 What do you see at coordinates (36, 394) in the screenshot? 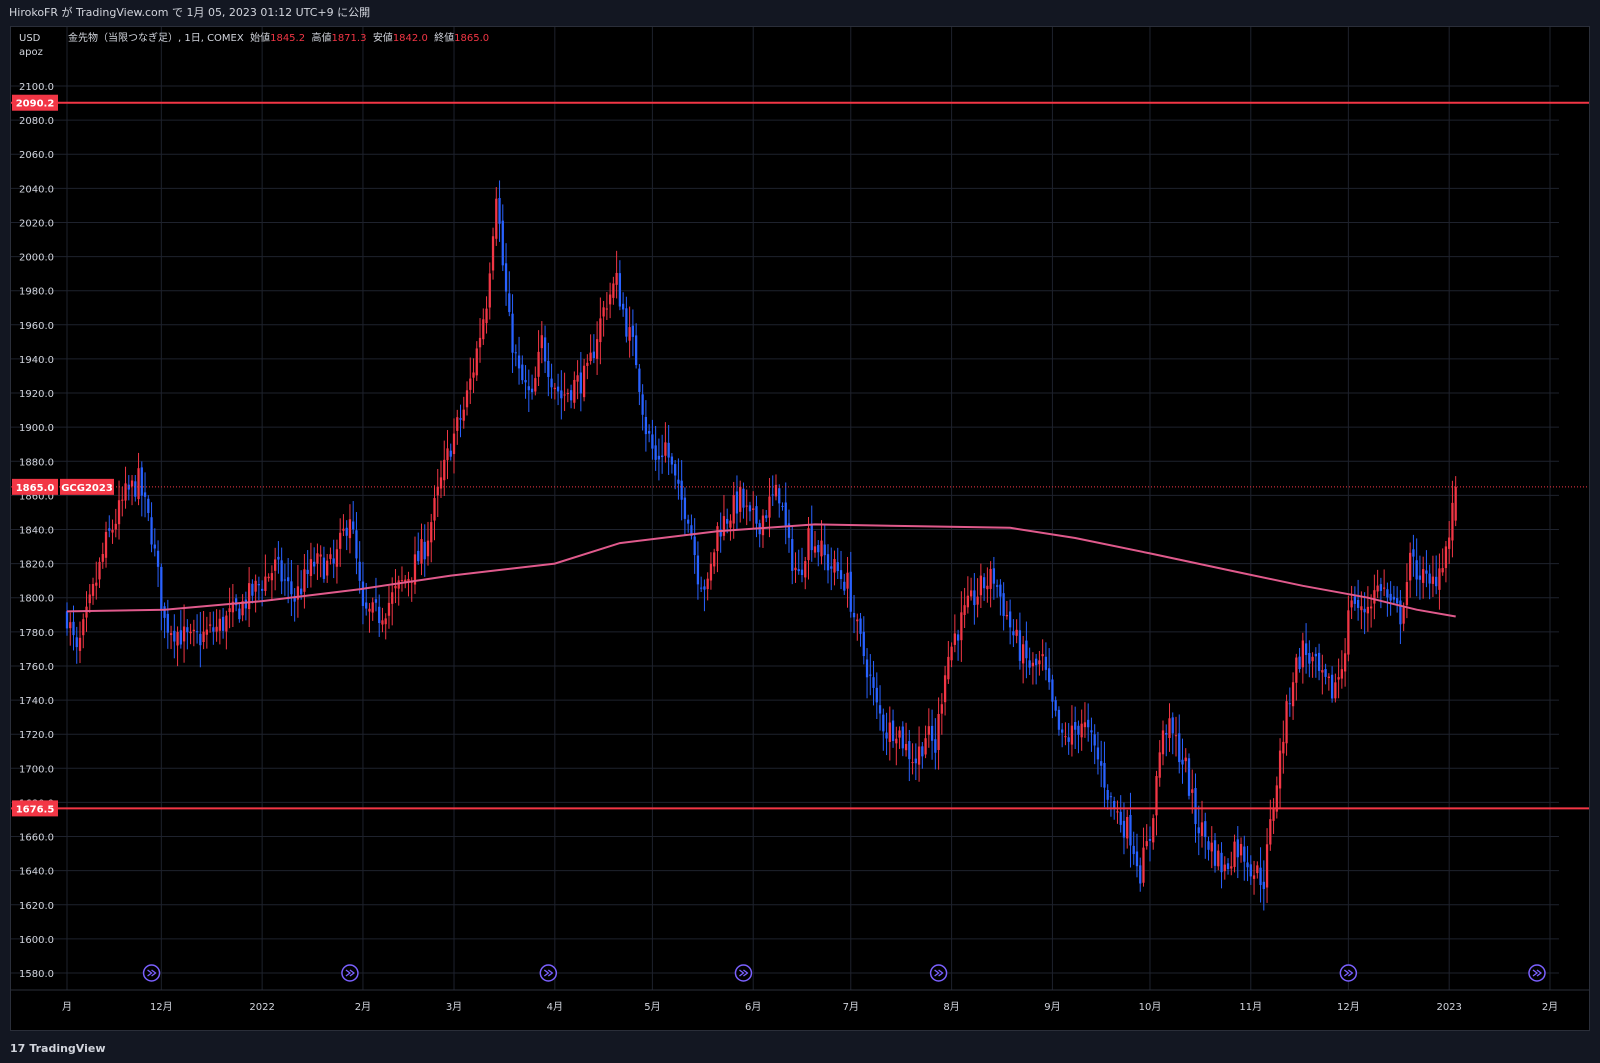
I see `y-tick-label: 1920.0` at bounding box center [36, 394].